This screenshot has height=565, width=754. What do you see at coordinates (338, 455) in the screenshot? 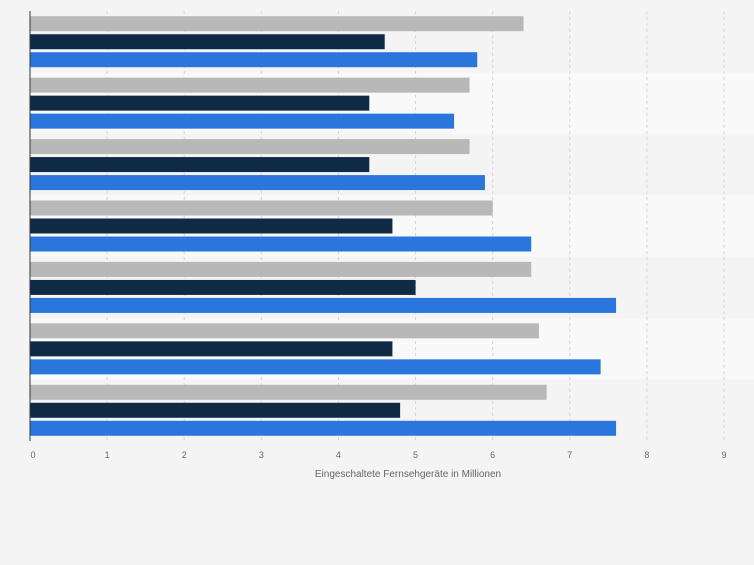
I see `x-tick-label: 4` at bounding box center [338, 455].